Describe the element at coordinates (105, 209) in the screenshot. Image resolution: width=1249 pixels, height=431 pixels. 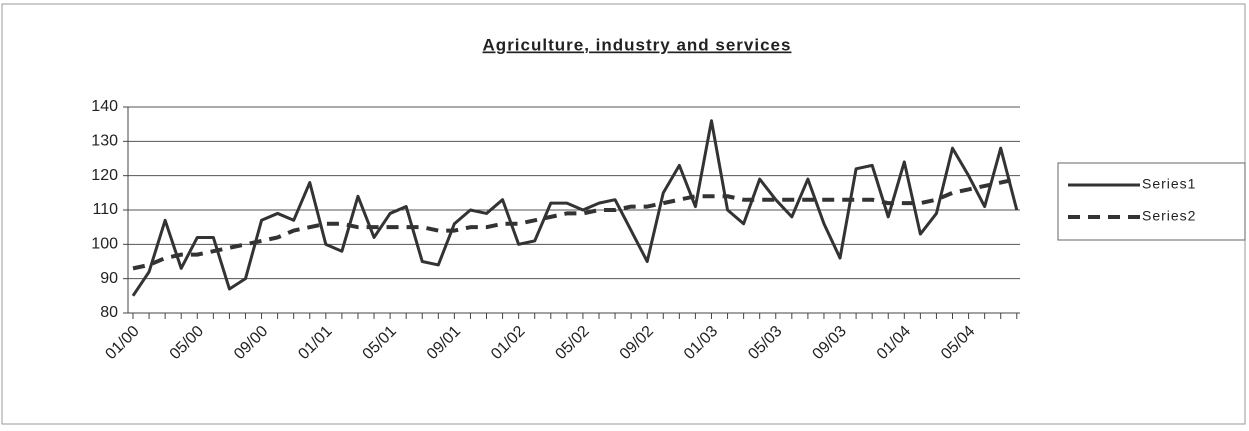
I see `y-tick-label: 110` at that location.